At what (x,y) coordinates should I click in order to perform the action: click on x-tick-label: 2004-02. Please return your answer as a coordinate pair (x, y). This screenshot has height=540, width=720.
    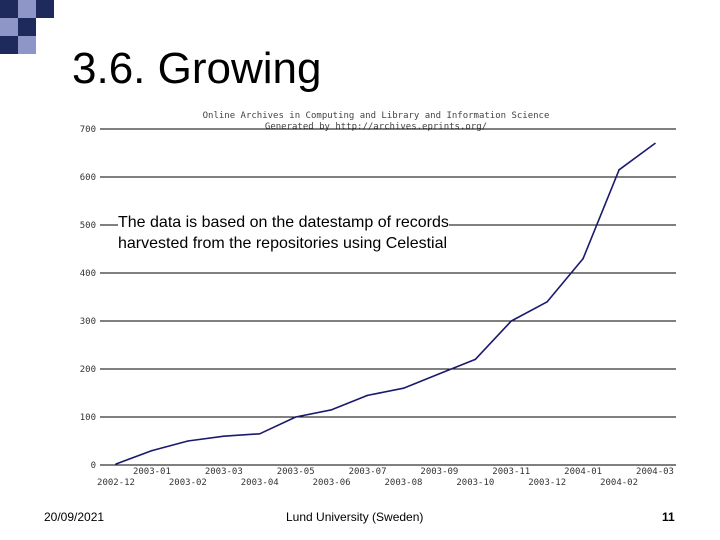
    Looking at the image, I should click on (619, 483).